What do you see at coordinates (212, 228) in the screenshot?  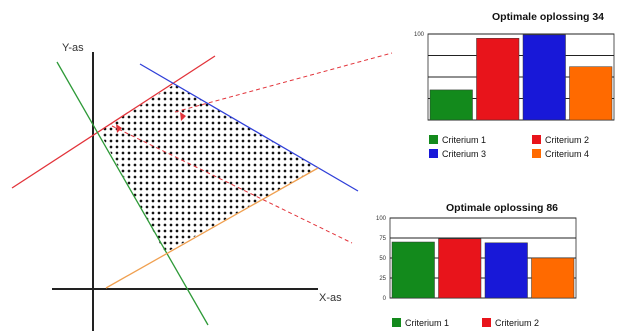 I see `constraint-line-orange` at bounding box center [212, 228].